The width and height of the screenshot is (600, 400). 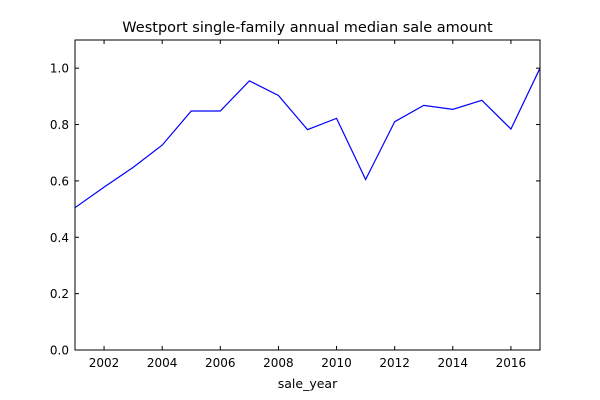 I want to click on x-tick-label: 2016, so click(x=511, y=363).